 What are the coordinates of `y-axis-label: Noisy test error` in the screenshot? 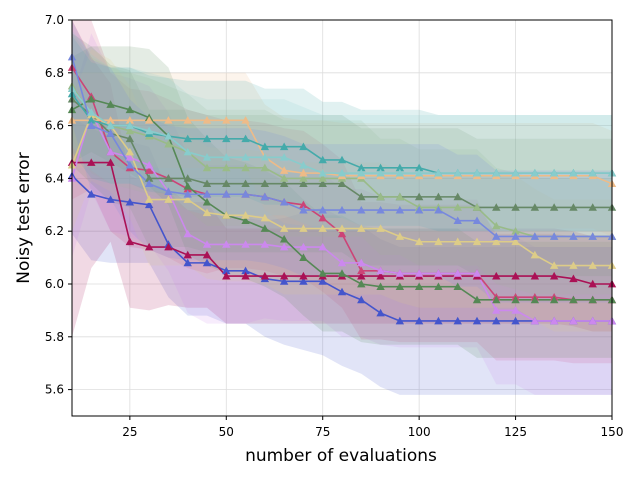 It's located at (24, 217).